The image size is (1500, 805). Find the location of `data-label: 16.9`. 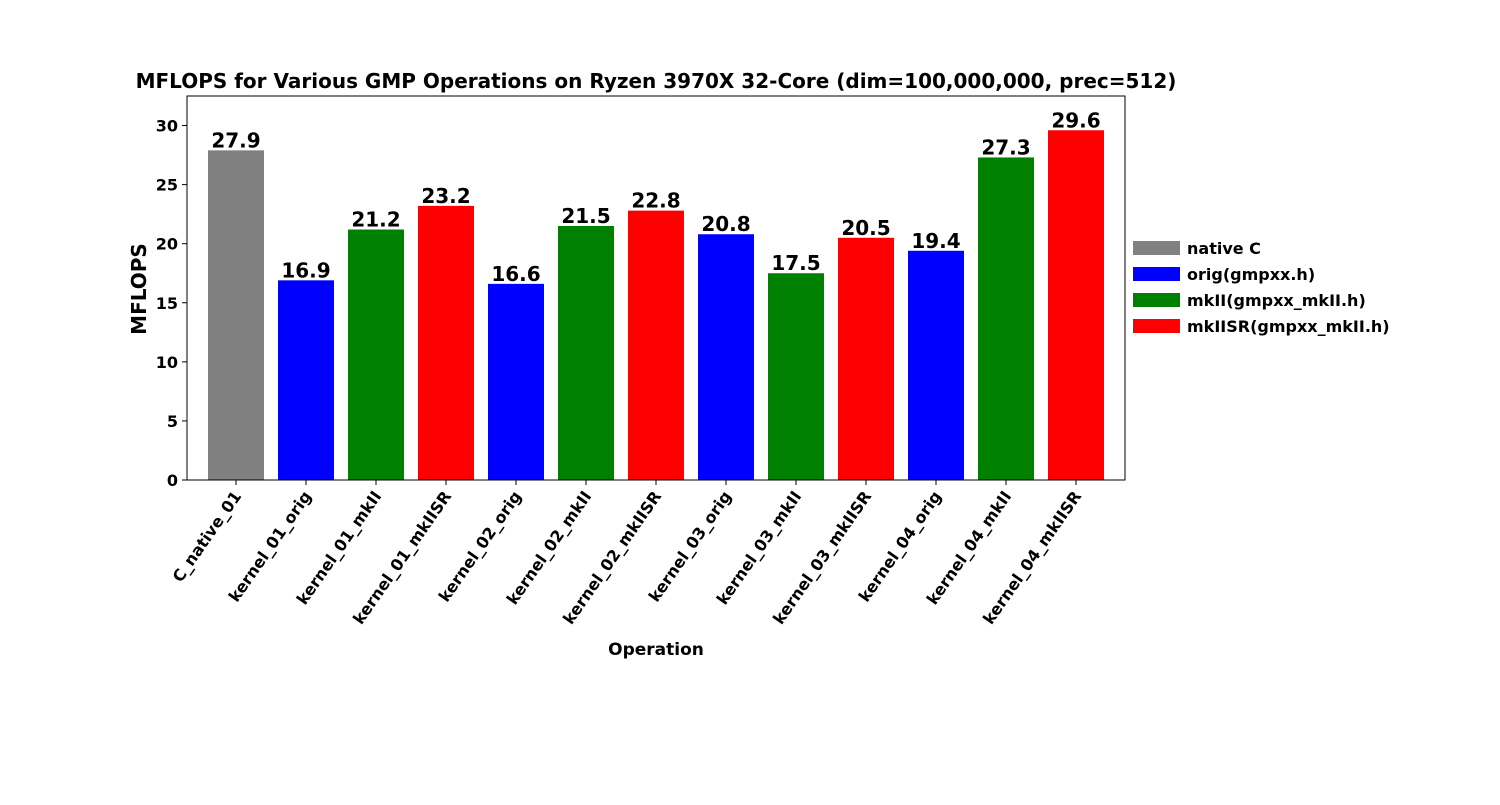

data-label: 16.9 is located at coordinates (305, 270).